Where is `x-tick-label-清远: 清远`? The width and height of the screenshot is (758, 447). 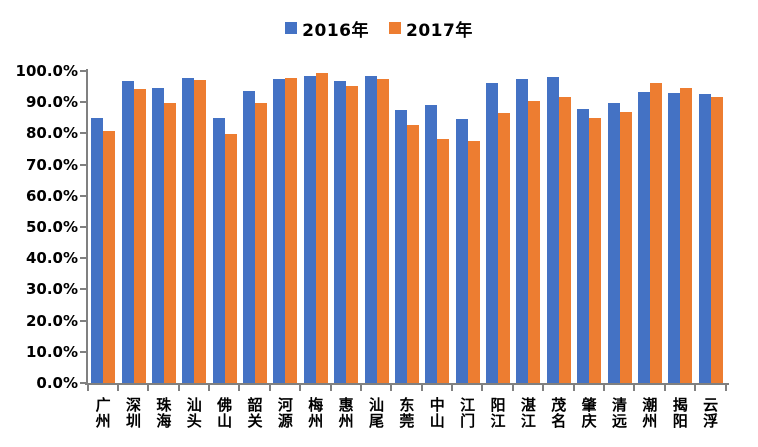 x-tick-label-清远: 清远 is located at coordinates (620, 413).